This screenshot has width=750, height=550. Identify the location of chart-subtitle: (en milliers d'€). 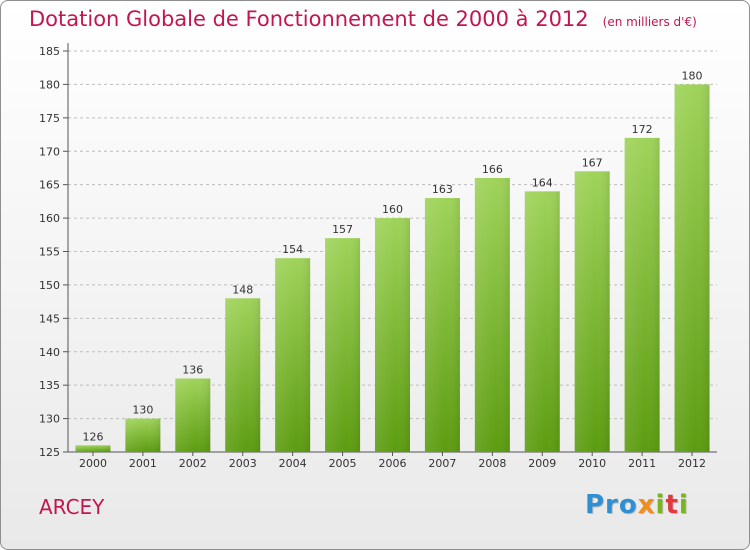
(649, 22).